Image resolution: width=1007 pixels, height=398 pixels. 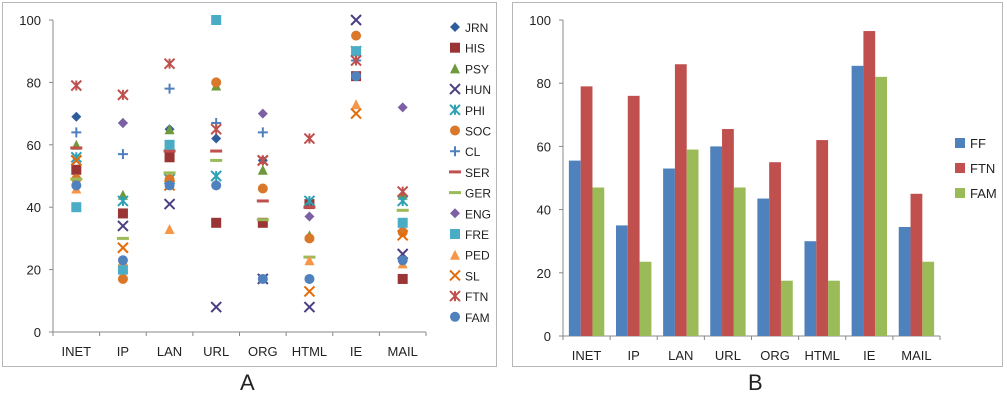 What do you see at coordinates (169, 157) in the screenshot?
I see `point-his-lan` at bounding box center [169, 157].